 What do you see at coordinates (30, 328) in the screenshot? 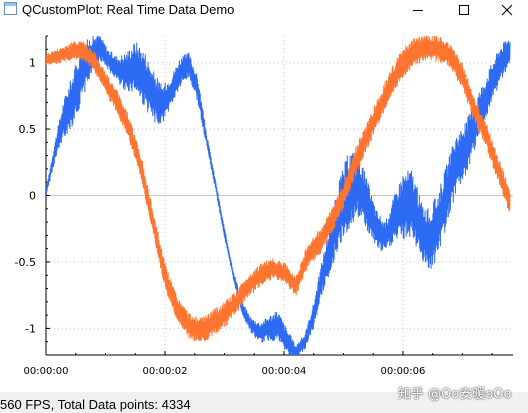
I see `y-tick-label: -1` at bounding box center [30, 328].